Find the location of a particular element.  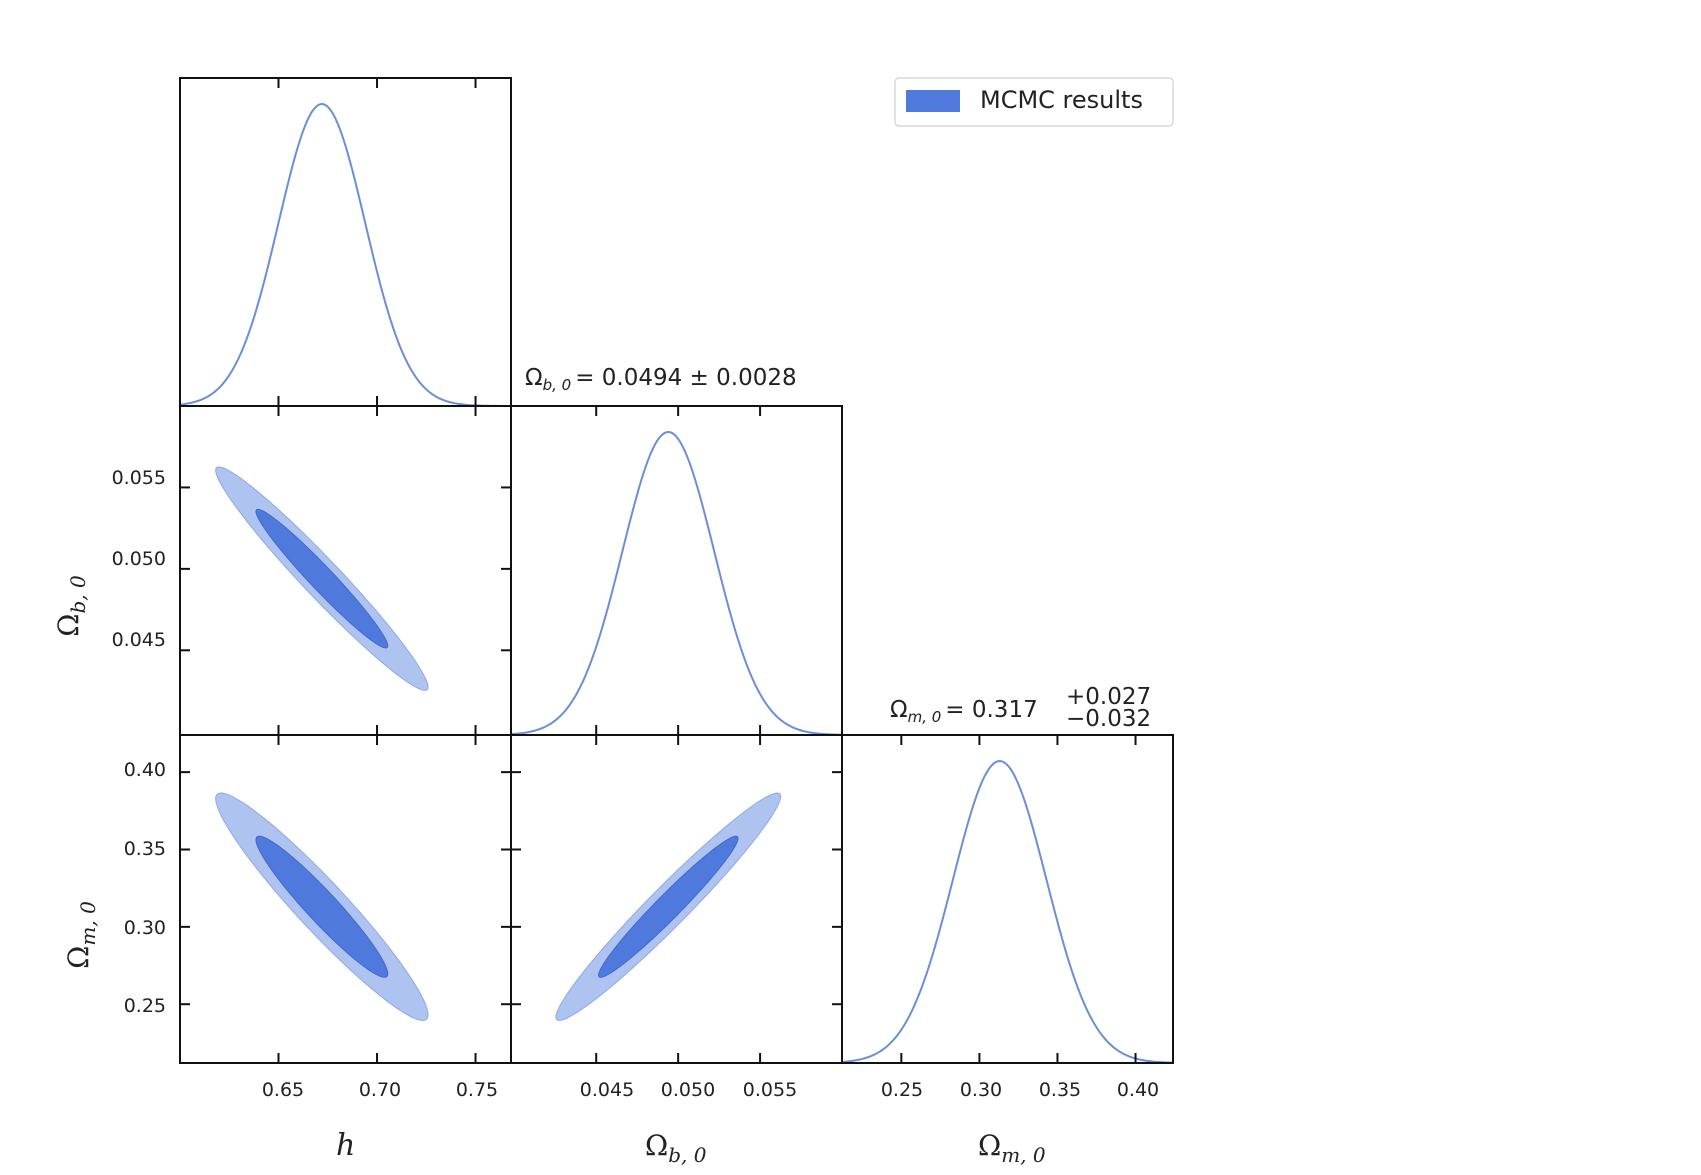

ytick-m-3: 0.25 is located at coordinates (145, 1006).